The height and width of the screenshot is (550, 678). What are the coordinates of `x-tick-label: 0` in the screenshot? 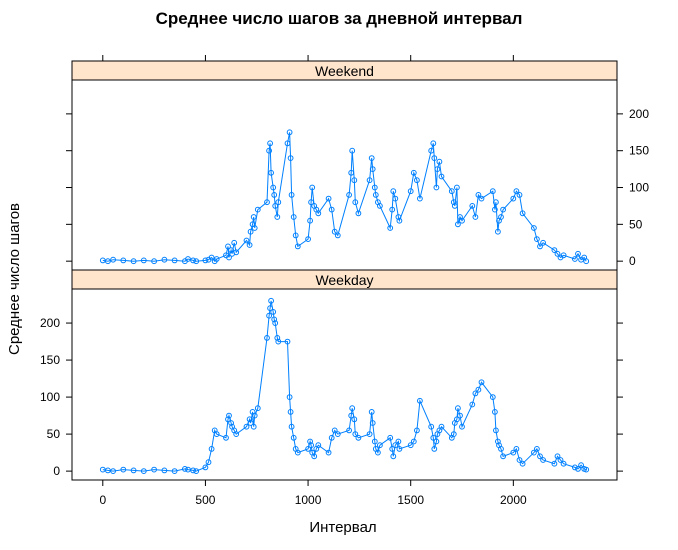 It's located at (102, 500).